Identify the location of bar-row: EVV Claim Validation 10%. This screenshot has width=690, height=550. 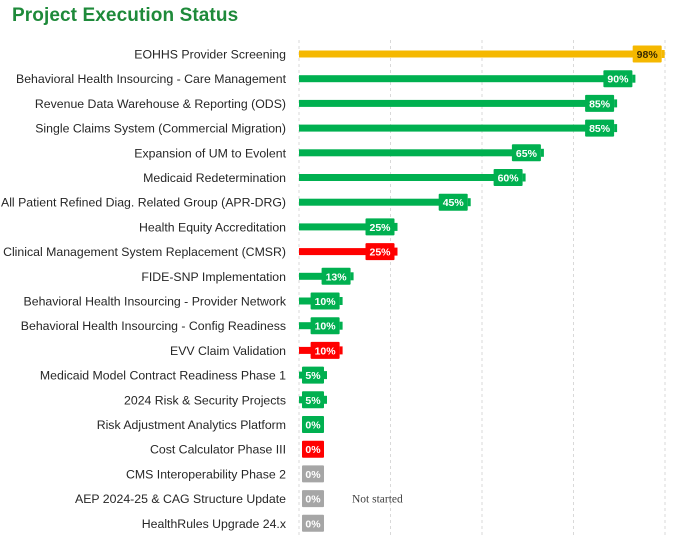
(256, 350).